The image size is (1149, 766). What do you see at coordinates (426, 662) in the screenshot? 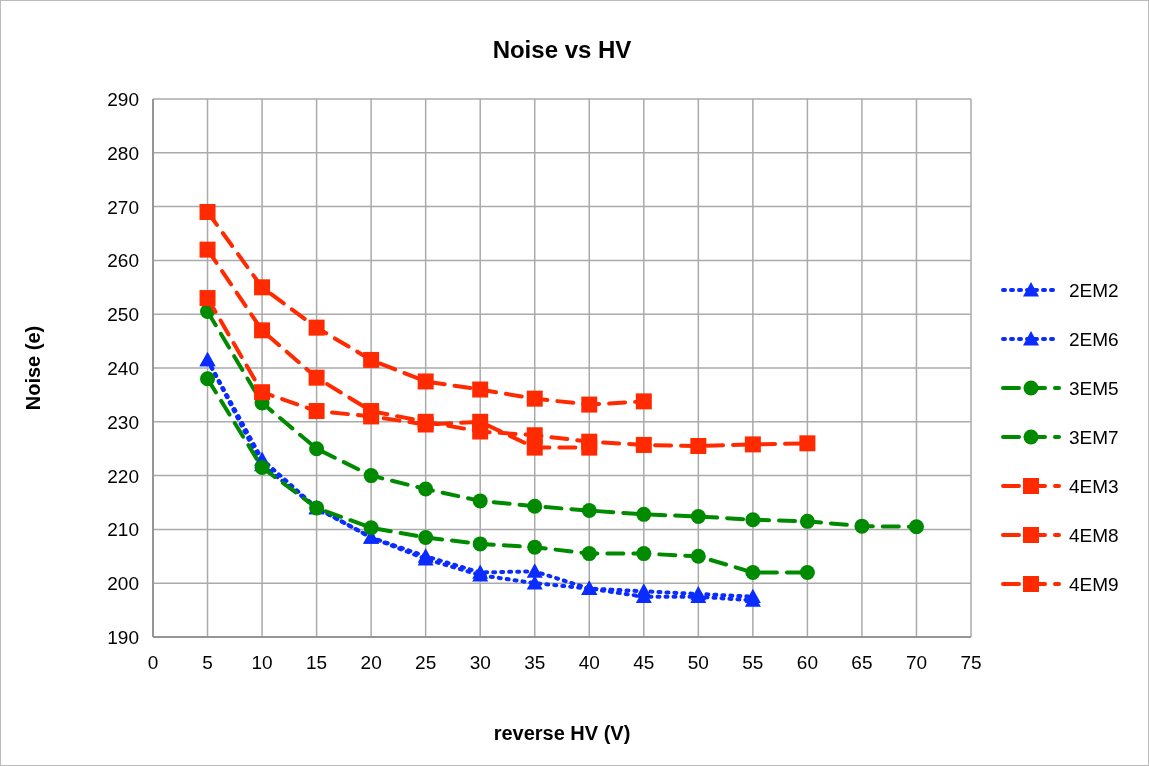
I see `x-tick-label: 25` at bounding box center [426, 662].